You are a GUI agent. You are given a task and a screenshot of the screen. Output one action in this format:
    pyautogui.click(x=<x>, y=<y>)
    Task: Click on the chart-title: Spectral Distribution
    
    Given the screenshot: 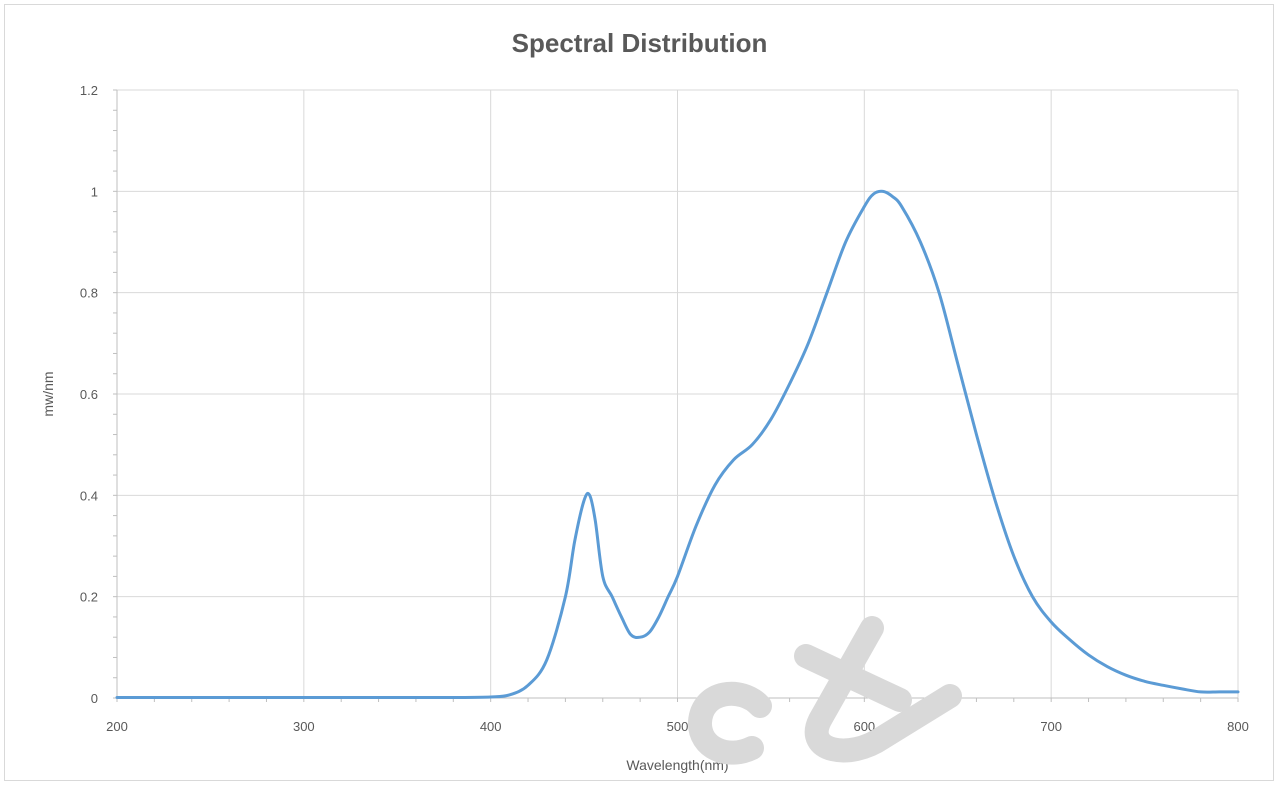 What is the action you would take?
    pyautogui.click(x=639, y=43)
    